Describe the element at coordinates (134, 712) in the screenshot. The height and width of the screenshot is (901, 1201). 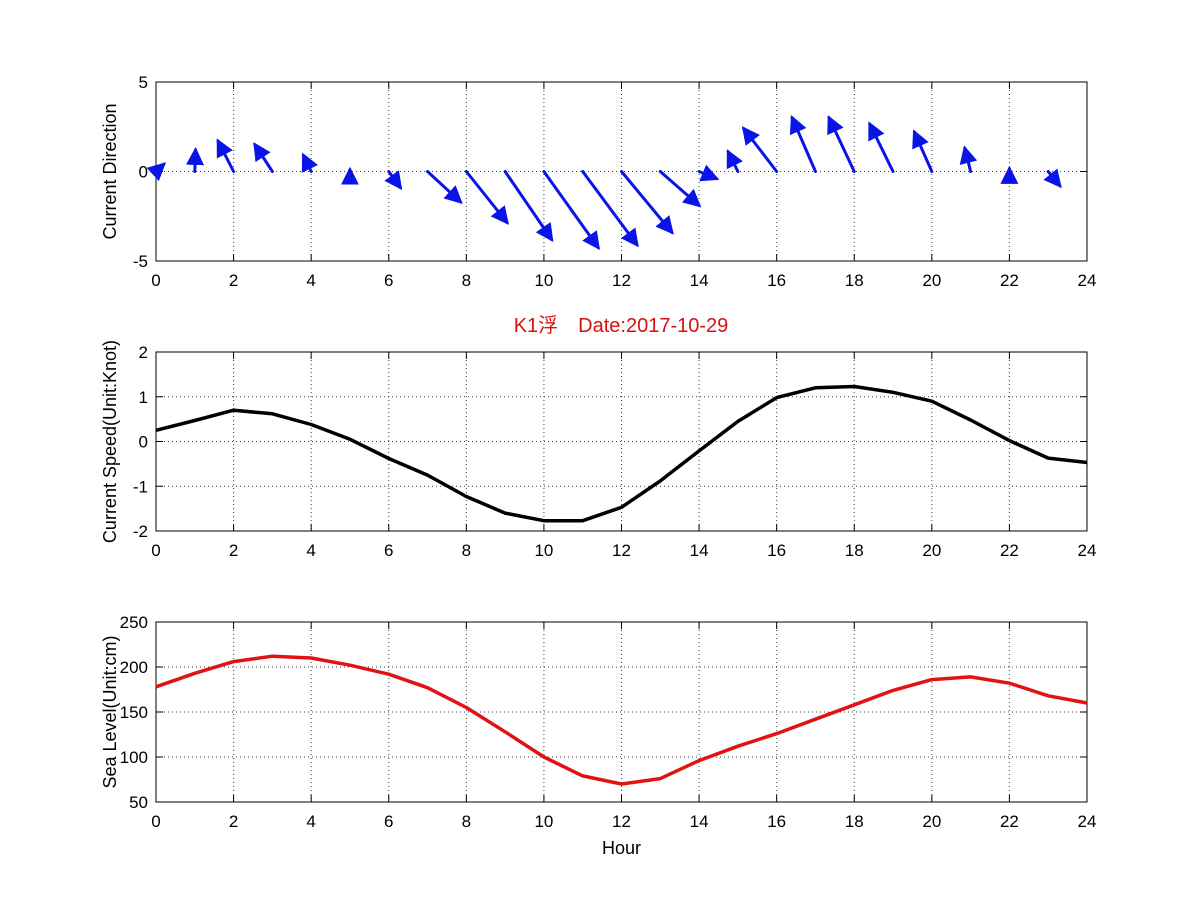
I see `y-tick-label: 150` at that location.